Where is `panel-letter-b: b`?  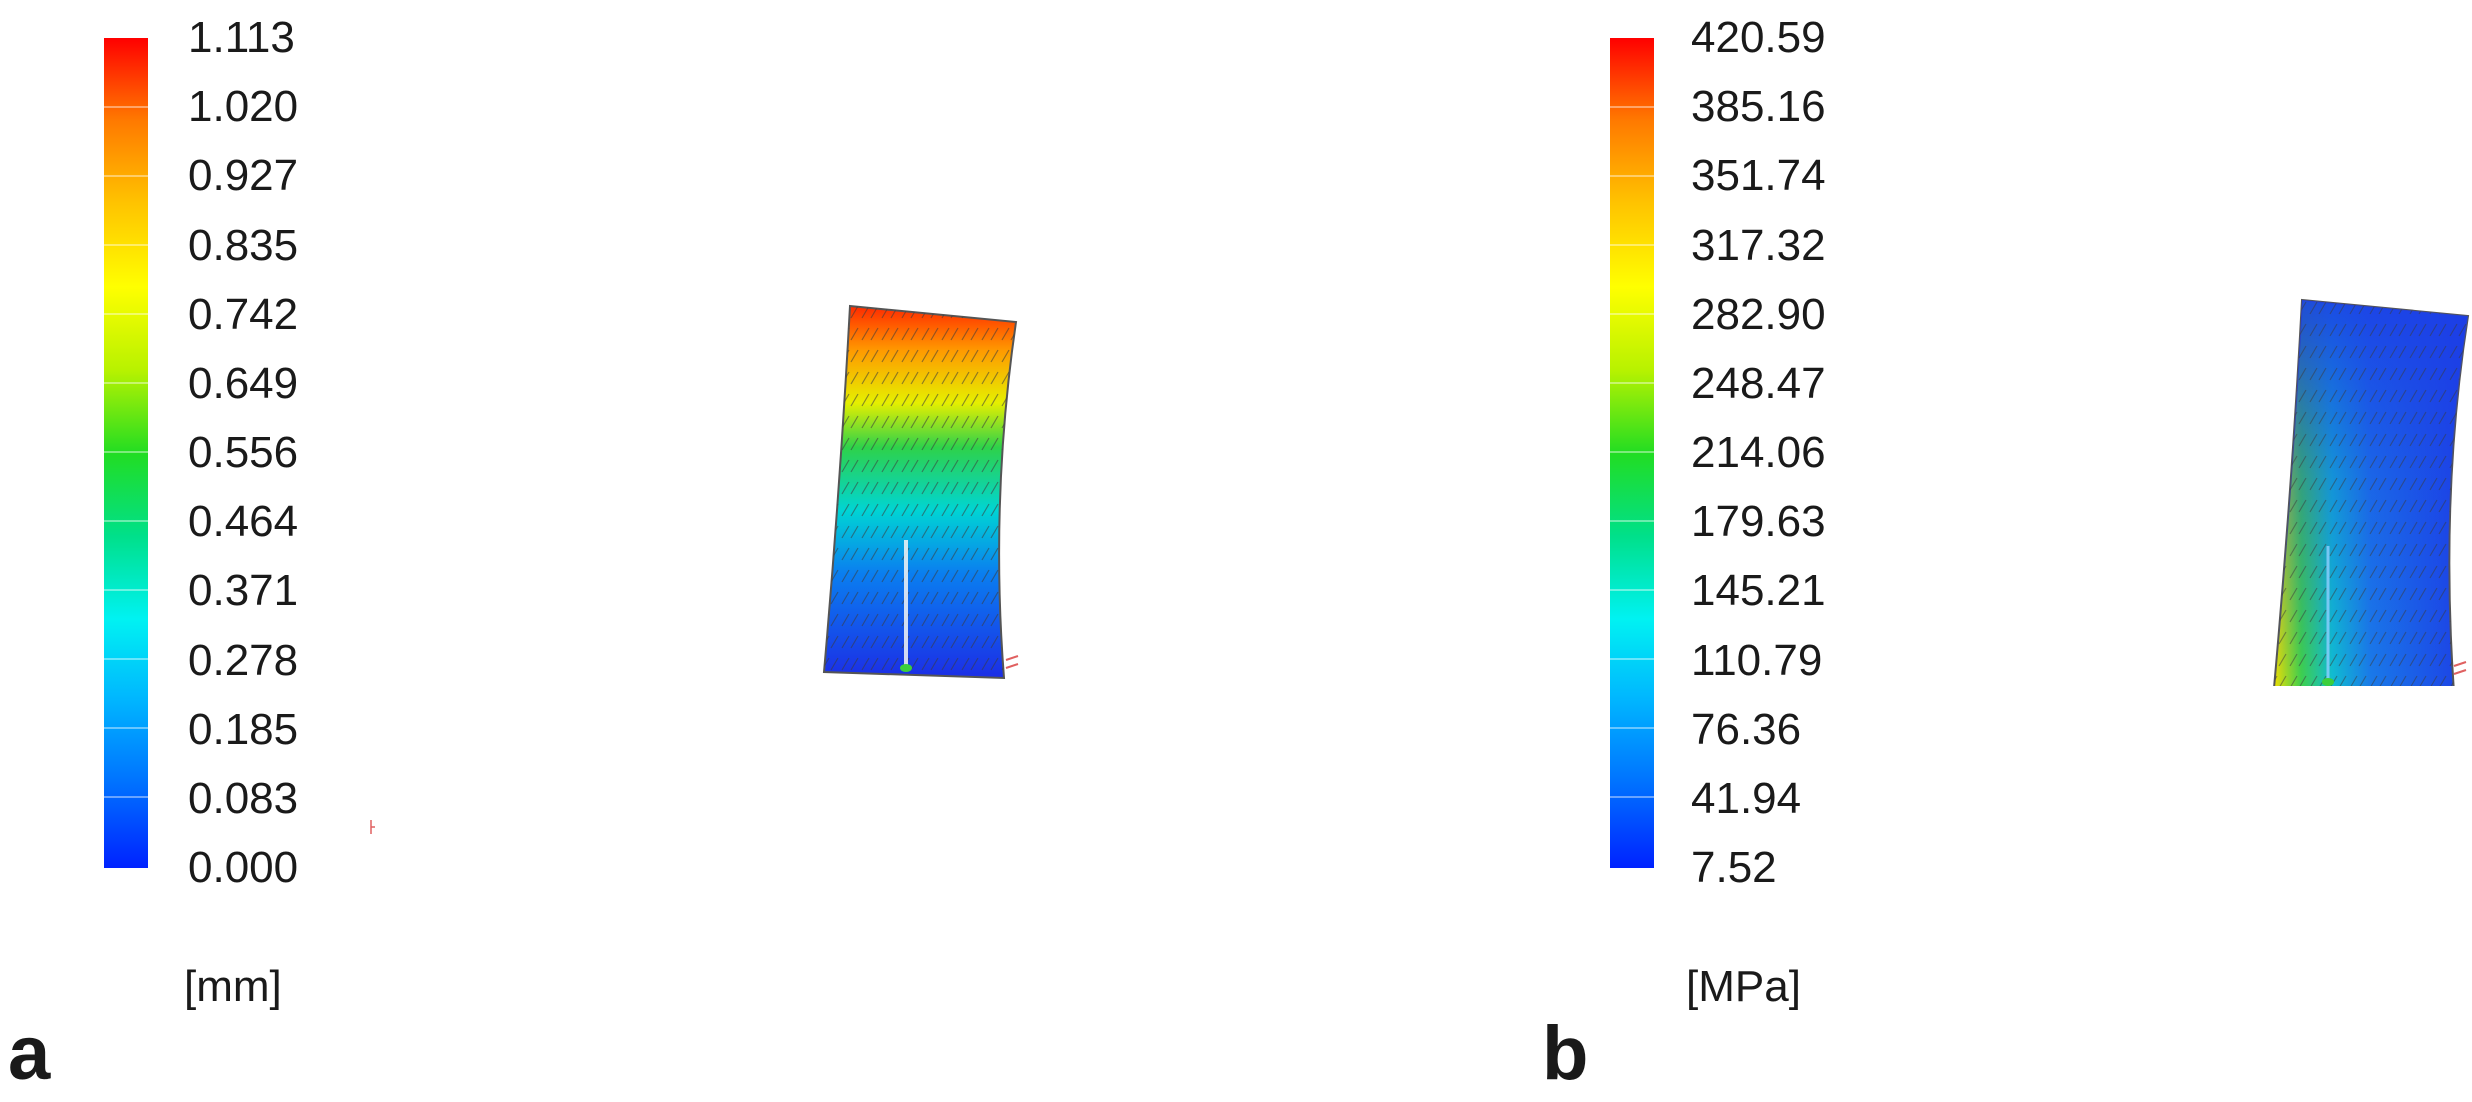
panel-letter-b: b is located at coordinates (1565, 1053).